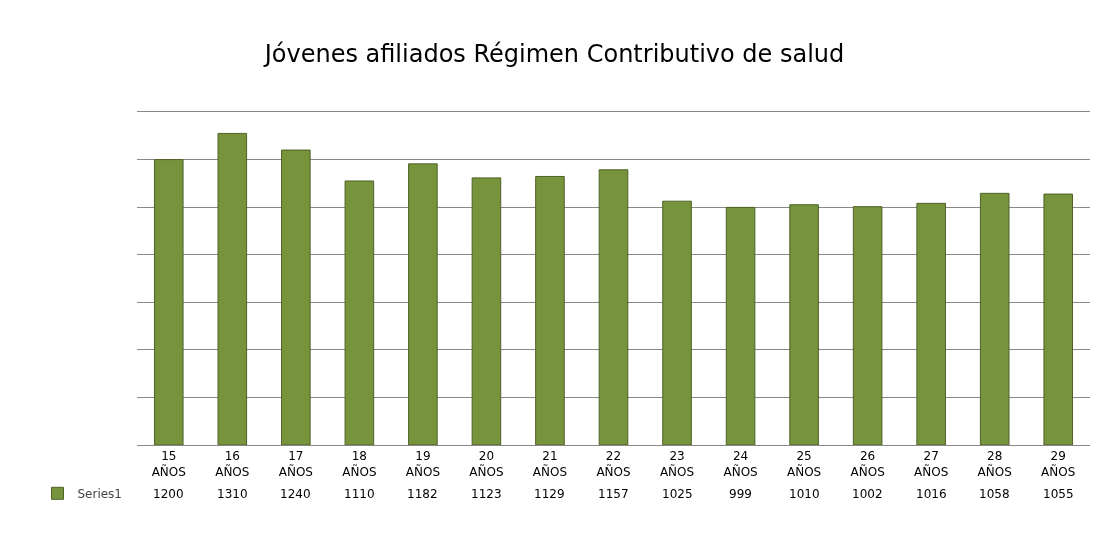  I want to click on data-label: 1010, so click(804, 494).